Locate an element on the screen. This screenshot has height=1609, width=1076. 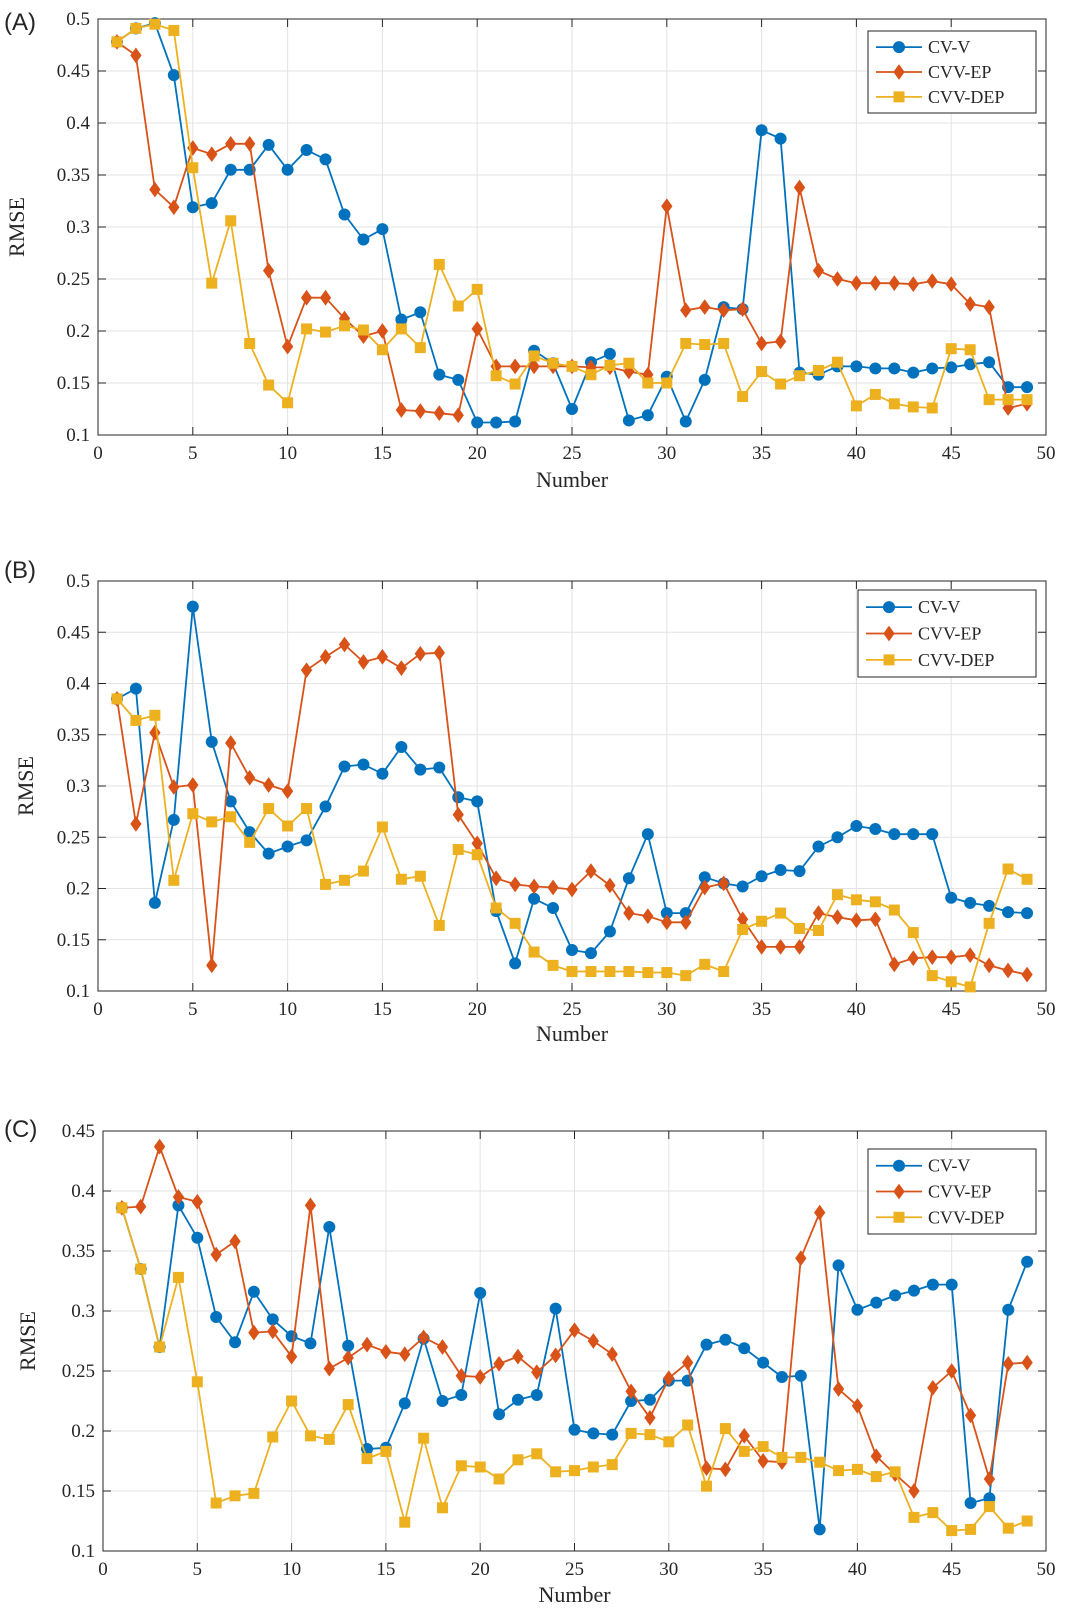
x-tick-label: 40 is located at coordinates (857, 1569).